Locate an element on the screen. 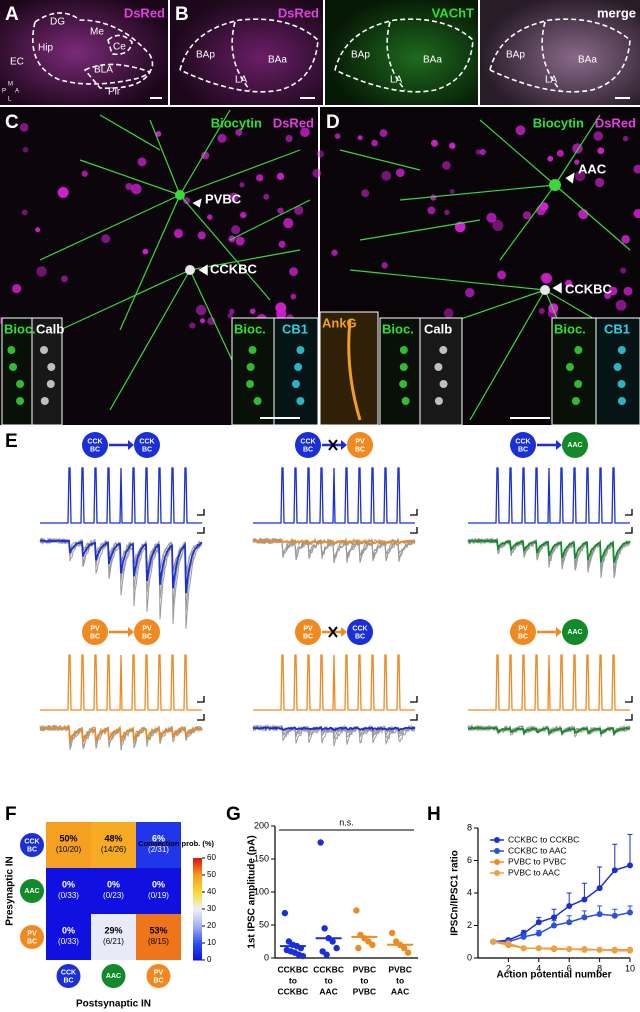 The image size is (640, 1012). ipsc-sweep is located at coordinates (334, 542).